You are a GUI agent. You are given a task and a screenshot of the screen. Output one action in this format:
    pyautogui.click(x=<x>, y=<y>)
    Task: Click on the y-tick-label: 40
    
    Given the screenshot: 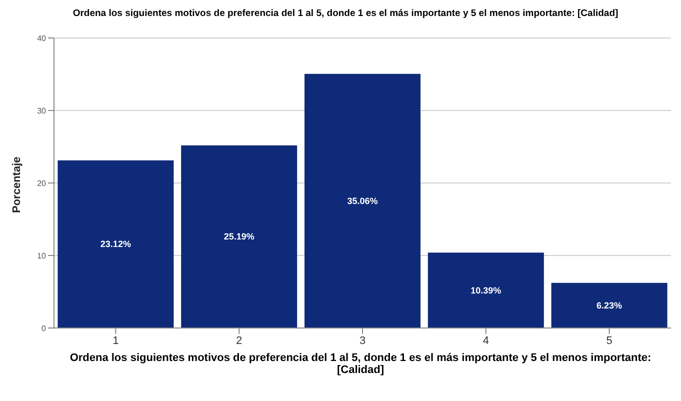 What is the action you would take?
    pyautogui.click(x=42, y=38)
    